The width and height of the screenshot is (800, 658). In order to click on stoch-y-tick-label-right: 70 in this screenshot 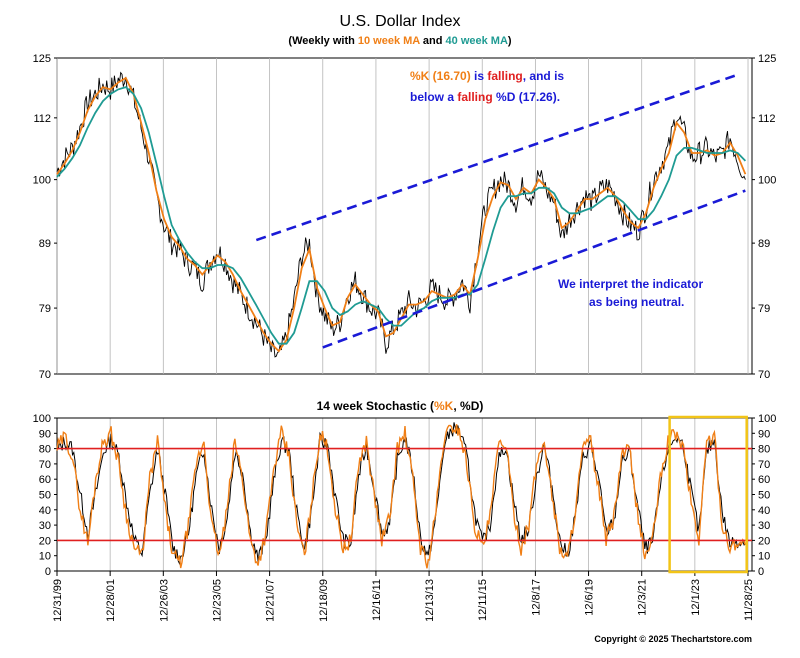, I will do `click(764, 465)`.